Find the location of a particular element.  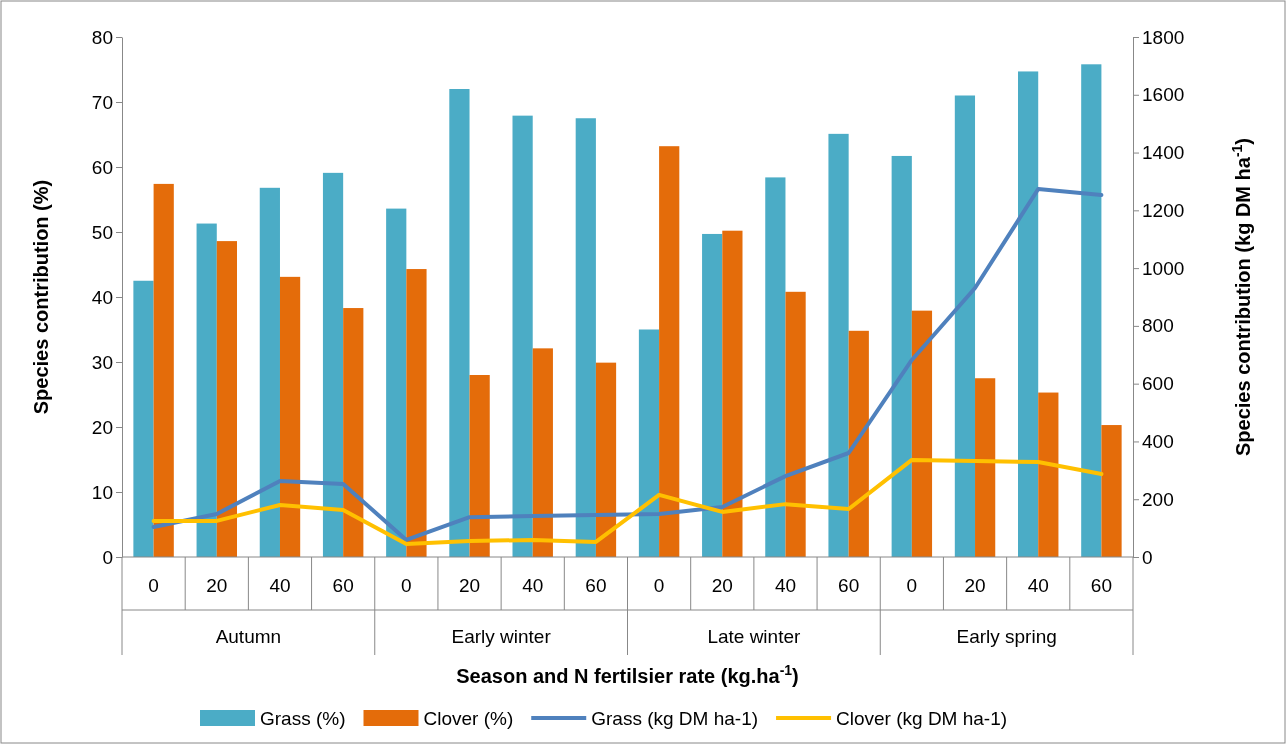

y-tick-label: 40 is located at coordinates (102, 297).